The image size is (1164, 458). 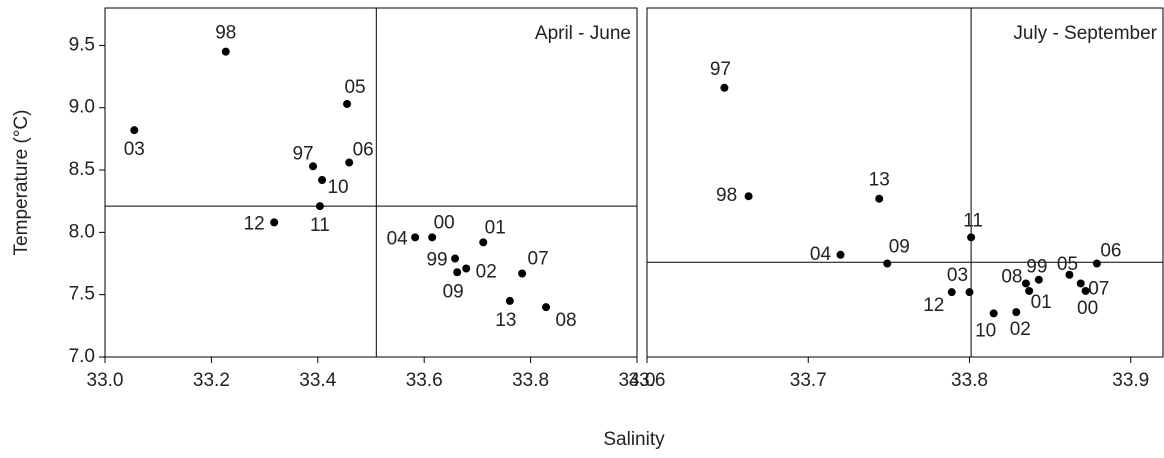 What do you see at coordinates (82, 294) in the screenshot?
I see `y-tick-label: 7.5` at bounding box center [82, 294].